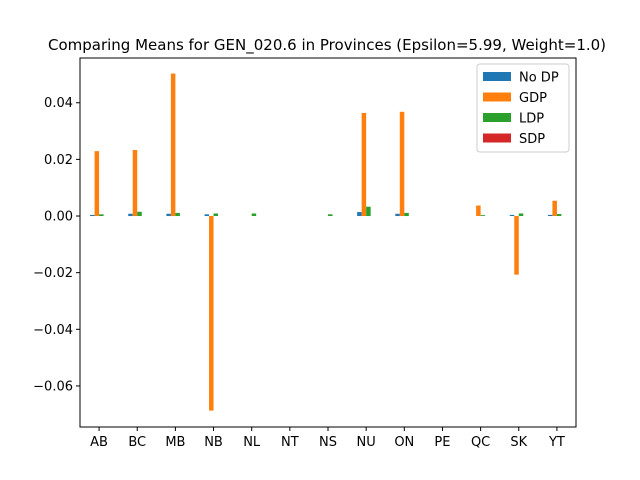 Image resolution: width=640 pixels, height=480 pixels. Describe the element at coordinates (532, 139) in the screenshot. I see `legend-label: SDP` at that location.